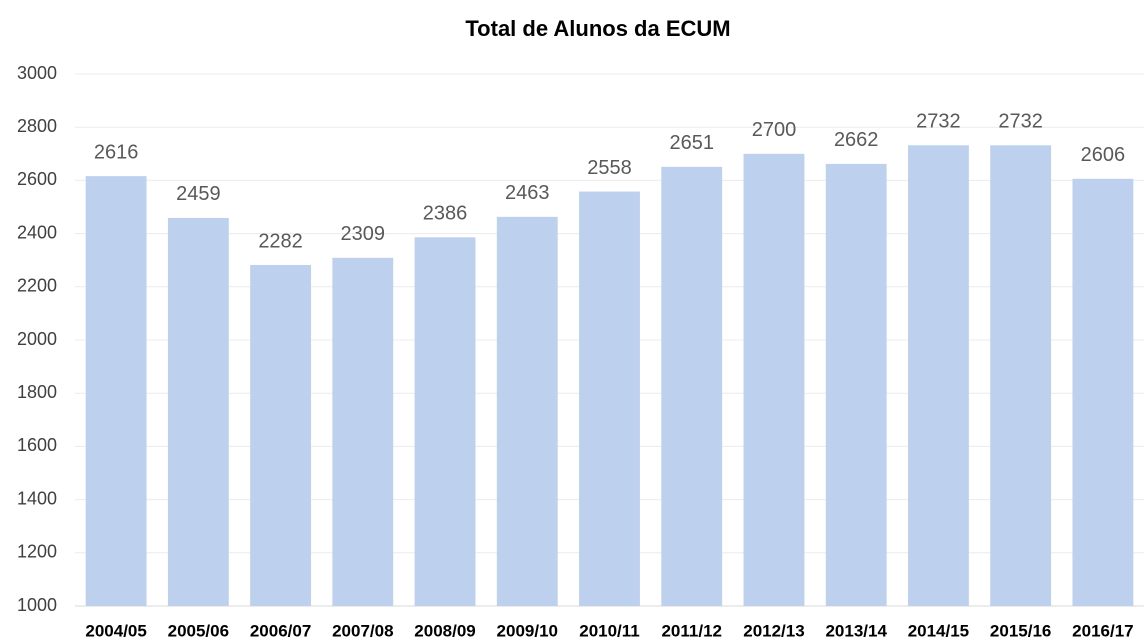  Describe the element at coordinates (444, 630) in the screenshot. I see `x-tick-label: 2008/09` at that location.